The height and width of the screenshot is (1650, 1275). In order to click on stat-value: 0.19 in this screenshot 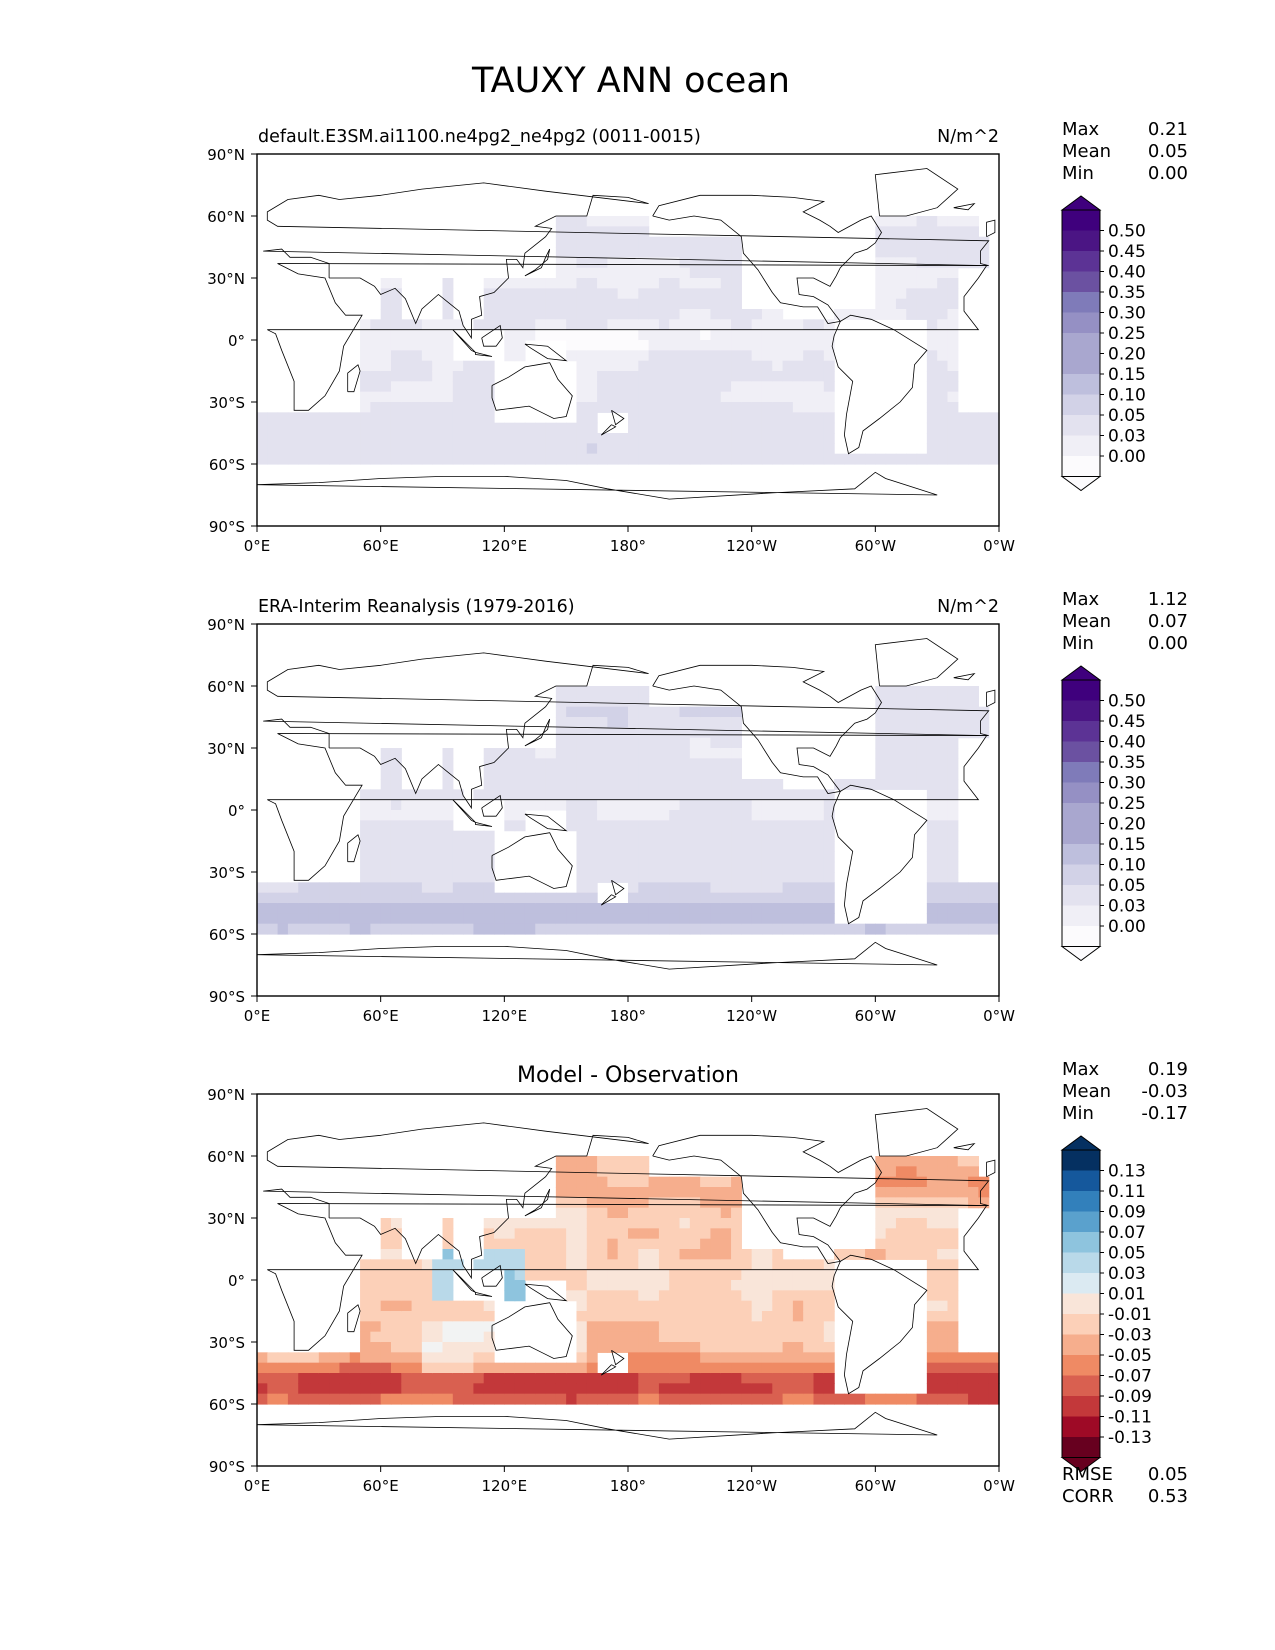, I will do `click(1168, 1069)`.